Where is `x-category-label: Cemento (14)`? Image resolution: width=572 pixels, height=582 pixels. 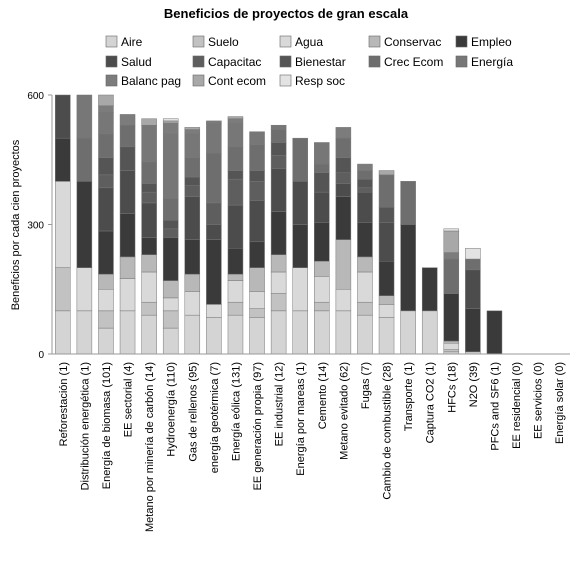
x-category-label: Cemento (14) is located at coordinates (323, 395).